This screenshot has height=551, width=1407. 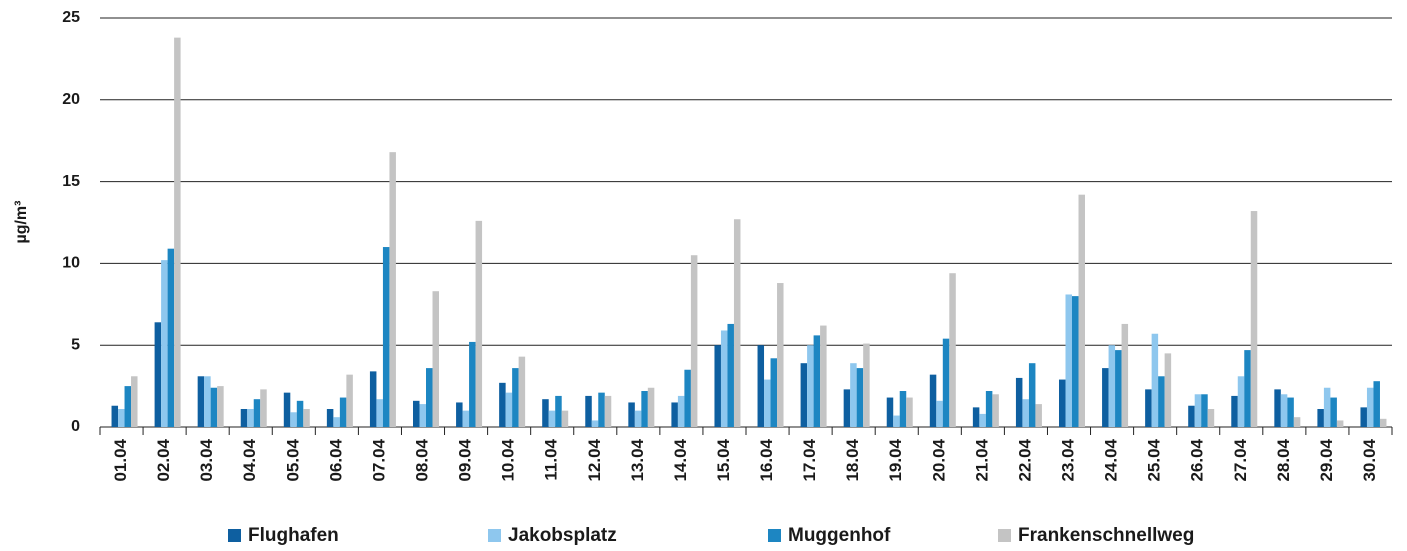 I want to click on y-tick-label: 25, so click(x=71, y=17).